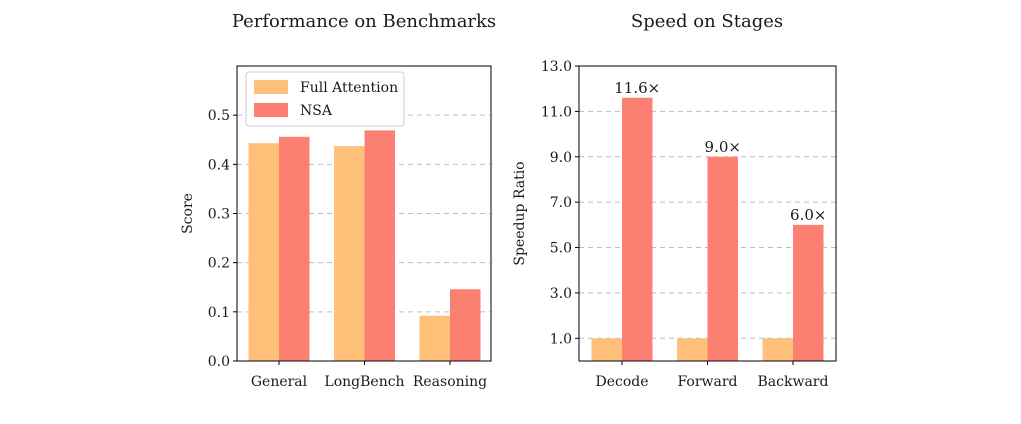  I want to click on y-tick-label: 13.0, so click(556, 67).